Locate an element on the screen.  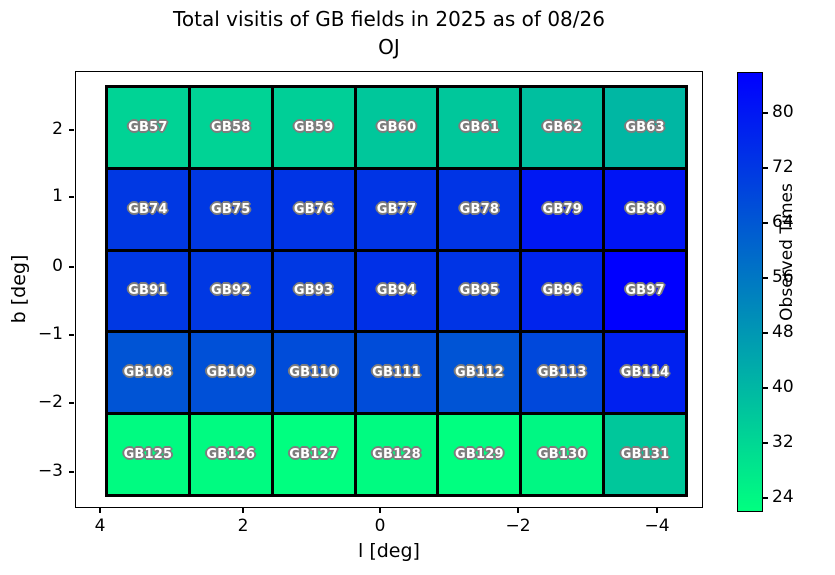
y-tick-label: −2 is located at coordinates (50, 402).